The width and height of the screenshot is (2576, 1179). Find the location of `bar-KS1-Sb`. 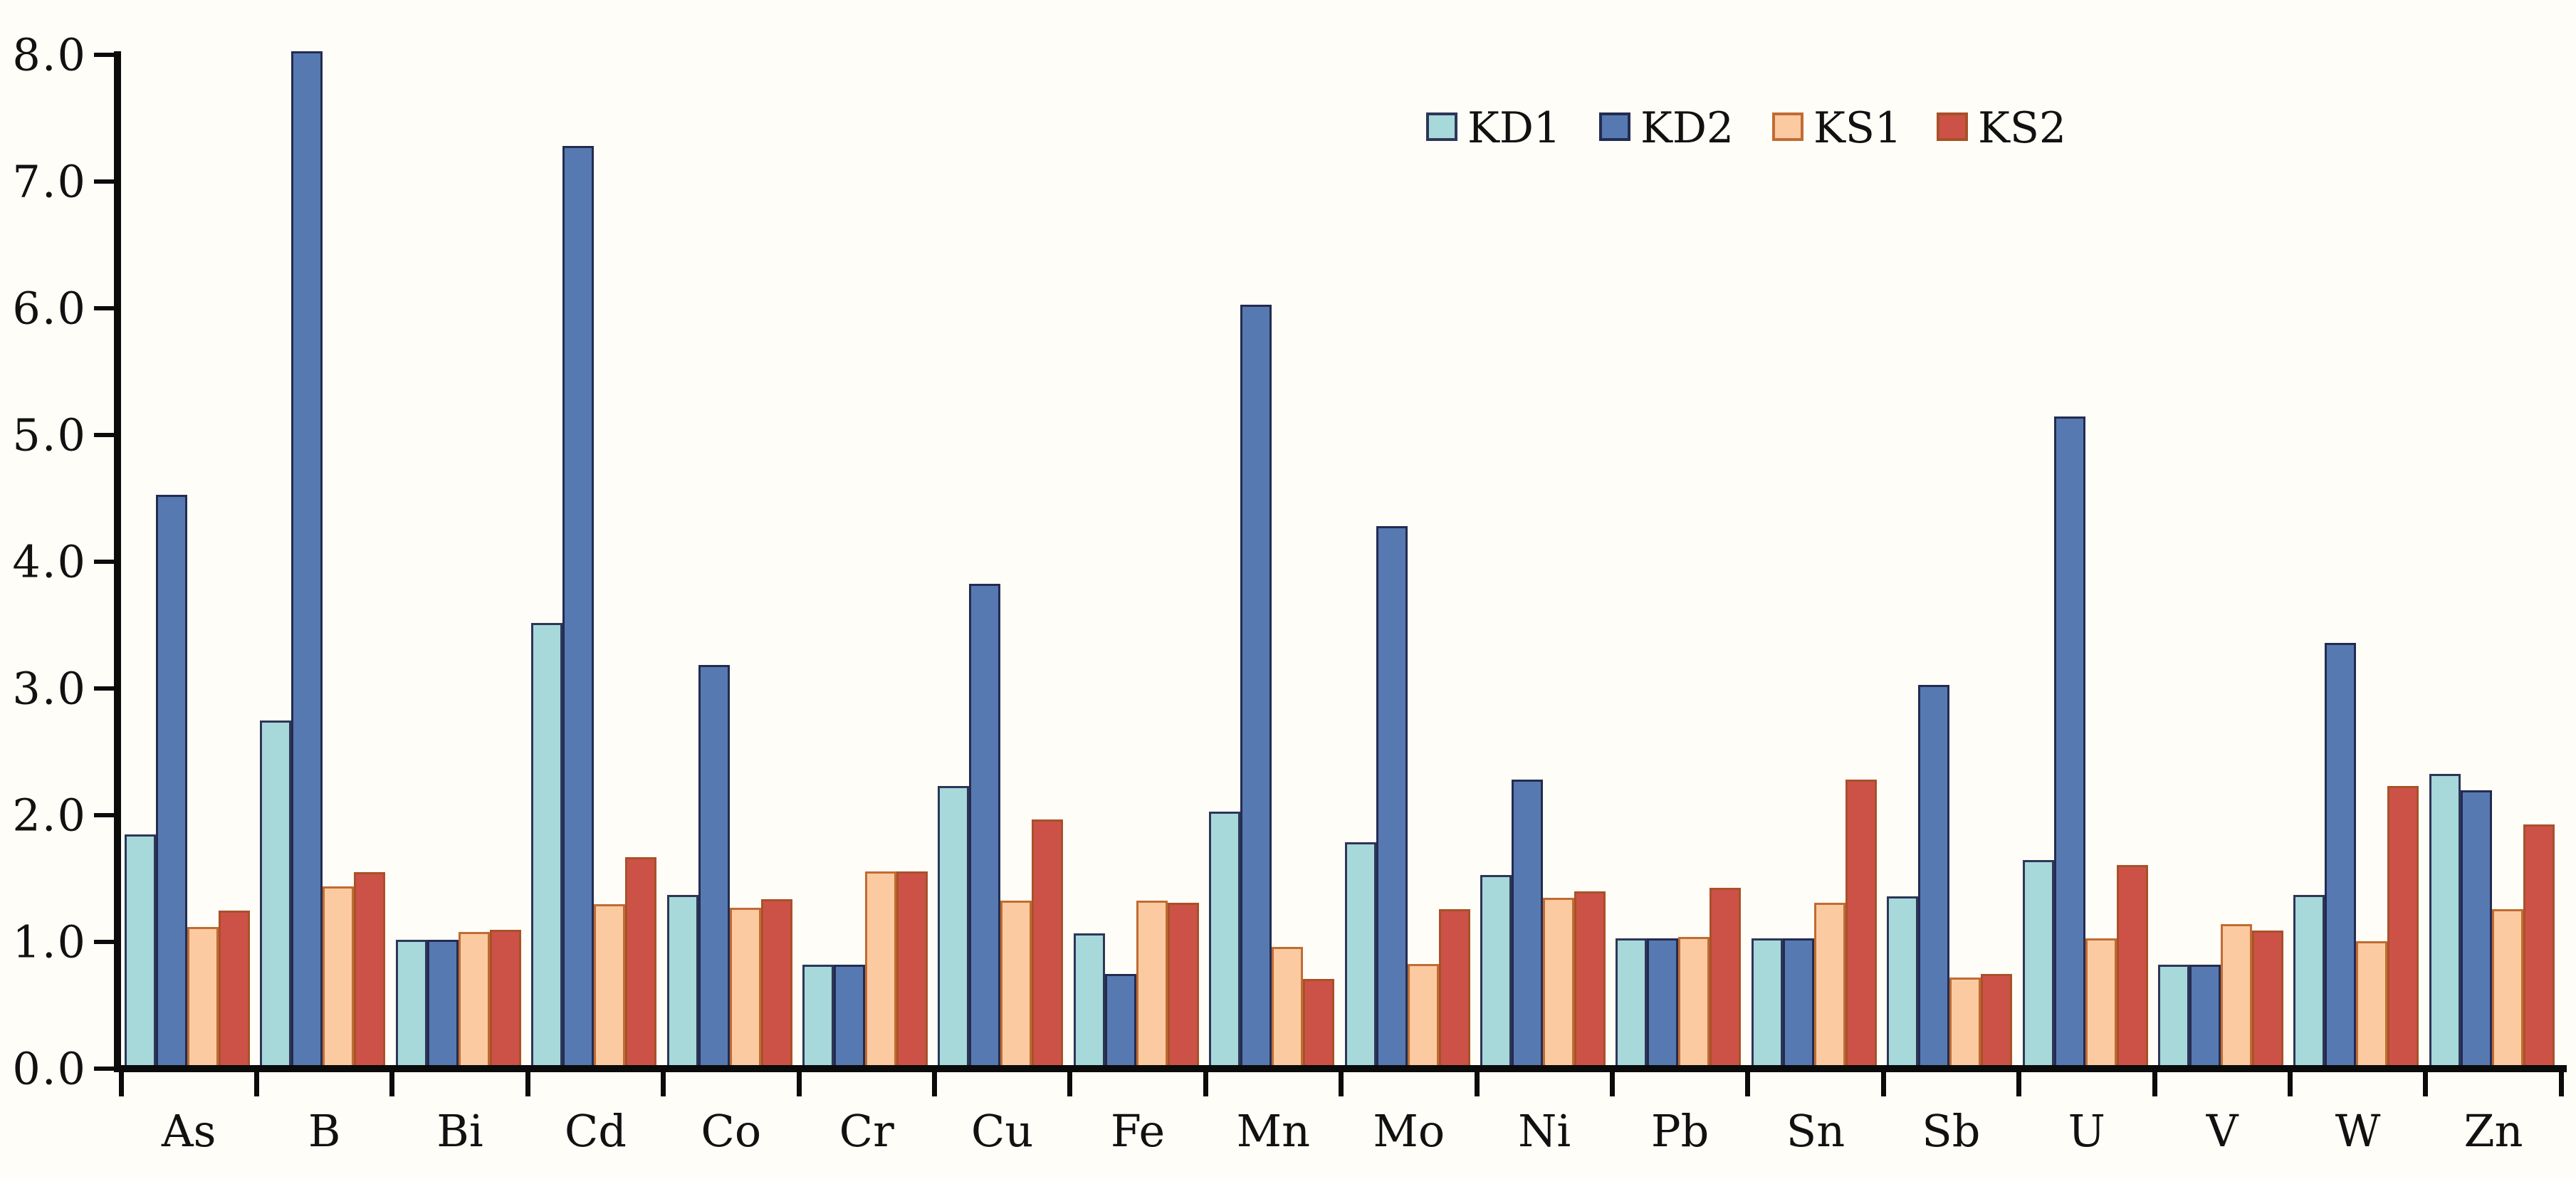

bar-KS1-Sb is located at coordinates (1965, 1021).